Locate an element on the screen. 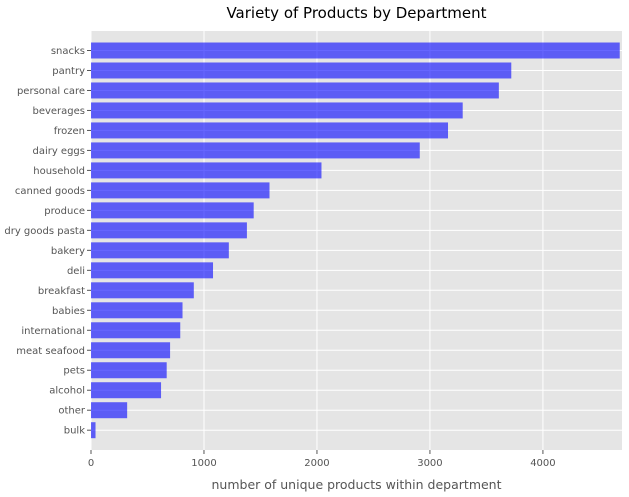 This screenshot has height=497, width=629. bar-dairy-eggs is located at coordinates (255, 150).